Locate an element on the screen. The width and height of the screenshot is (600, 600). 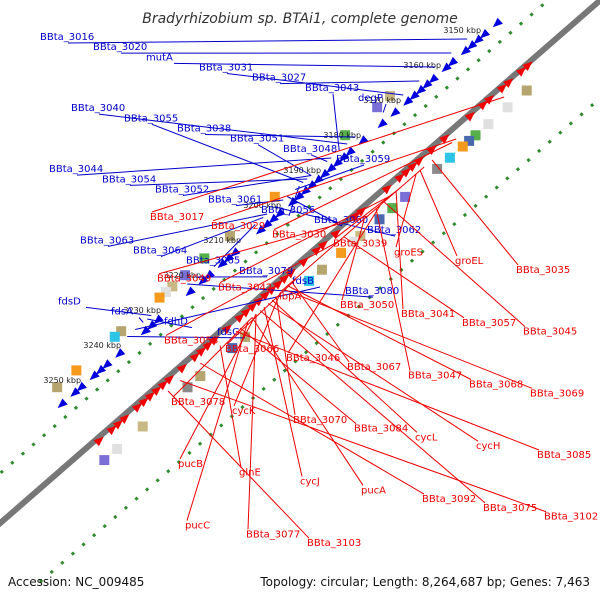
reverse-gene-label: BBta_3039 is located at coordinates (360, 243).